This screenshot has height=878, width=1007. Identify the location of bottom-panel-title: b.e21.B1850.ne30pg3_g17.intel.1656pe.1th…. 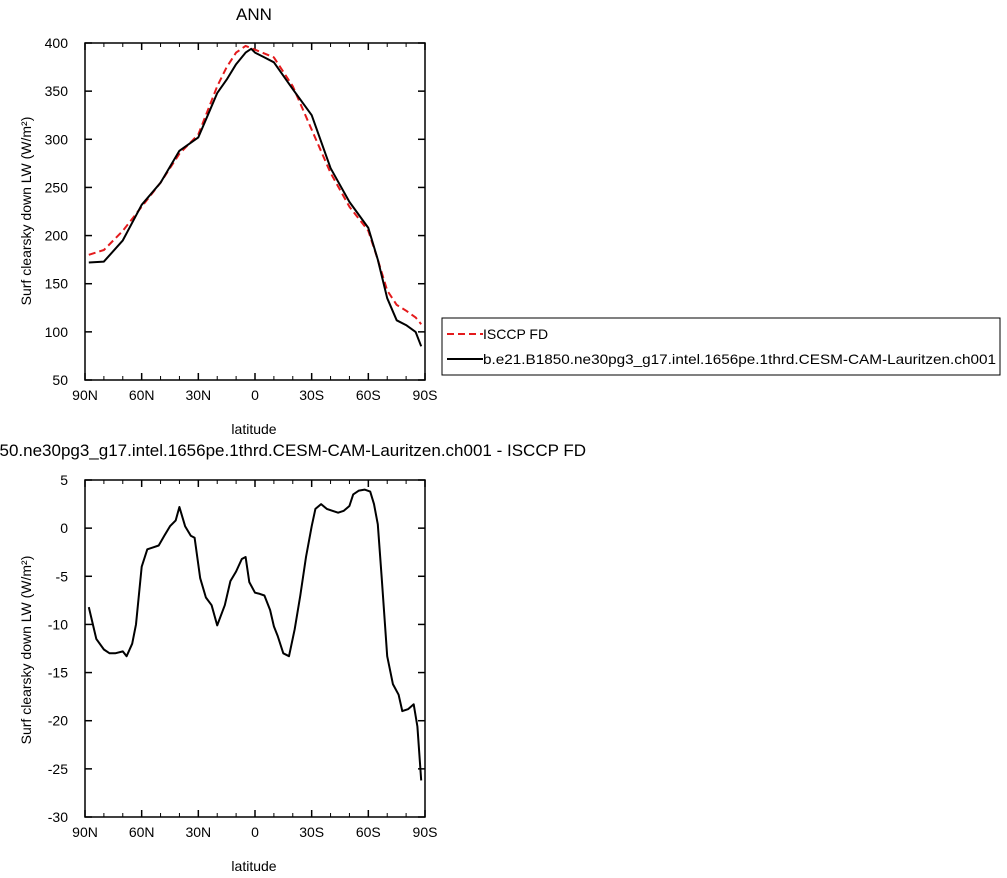
(293, 450).